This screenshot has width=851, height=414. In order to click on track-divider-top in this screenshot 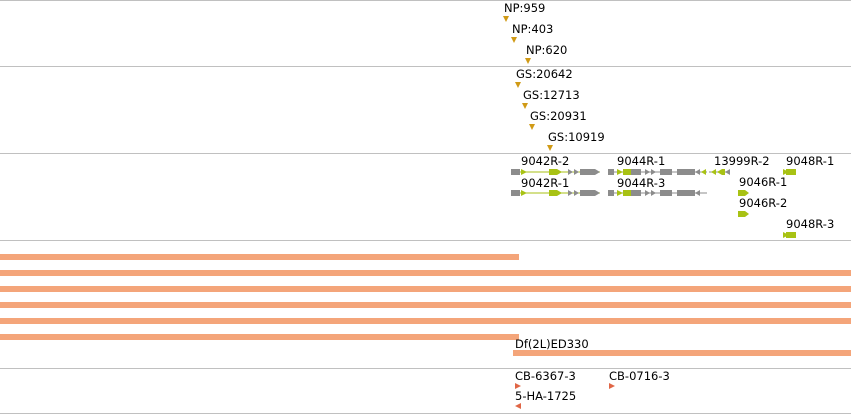, I will do `click(425, 0)`.